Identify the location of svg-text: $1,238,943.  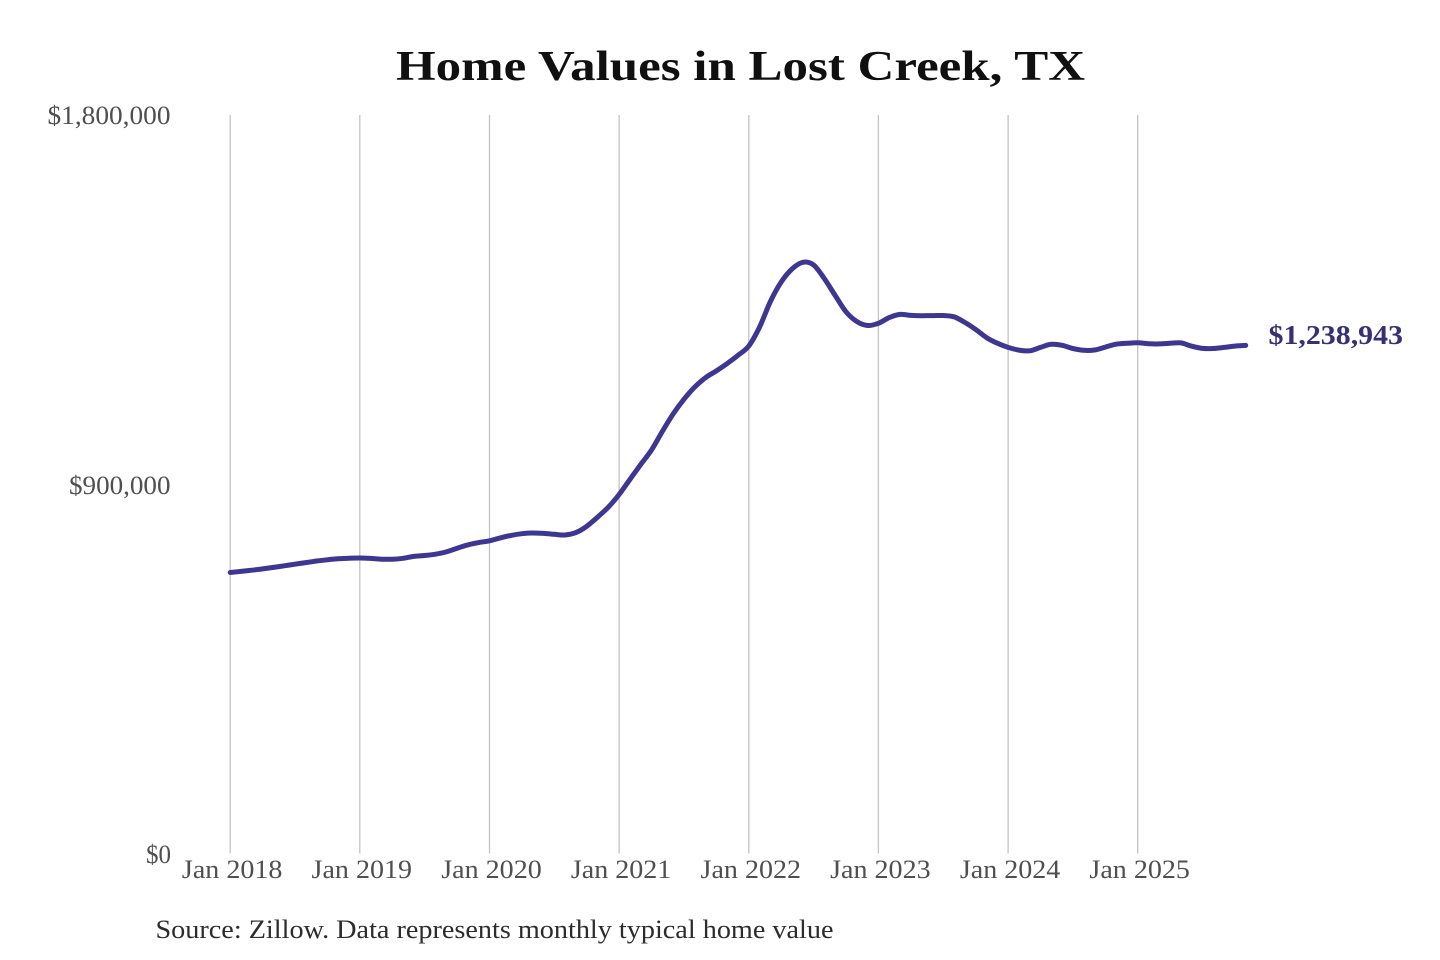
(1336, 335).